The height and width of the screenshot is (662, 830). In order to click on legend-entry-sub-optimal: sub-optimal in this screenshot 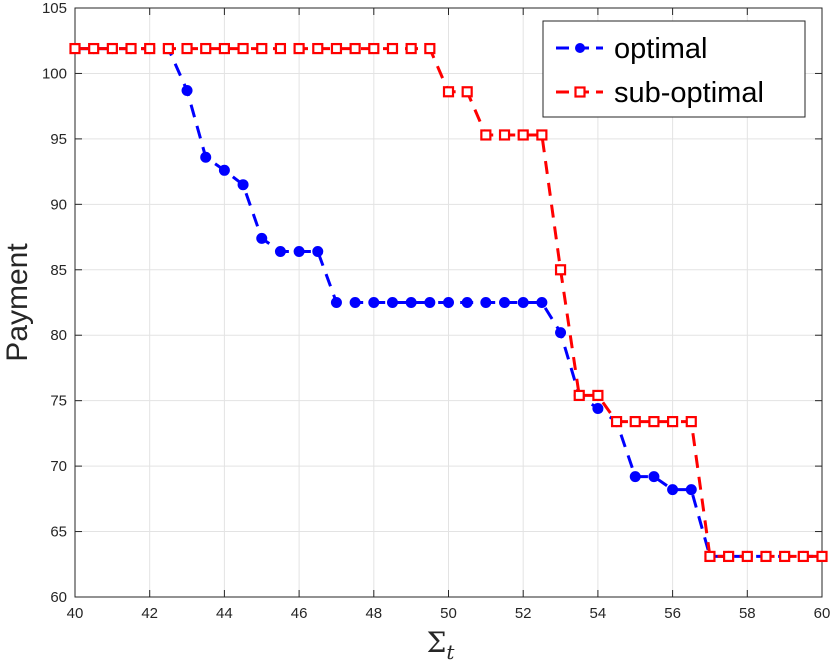, I will do `click(660, 93)`.